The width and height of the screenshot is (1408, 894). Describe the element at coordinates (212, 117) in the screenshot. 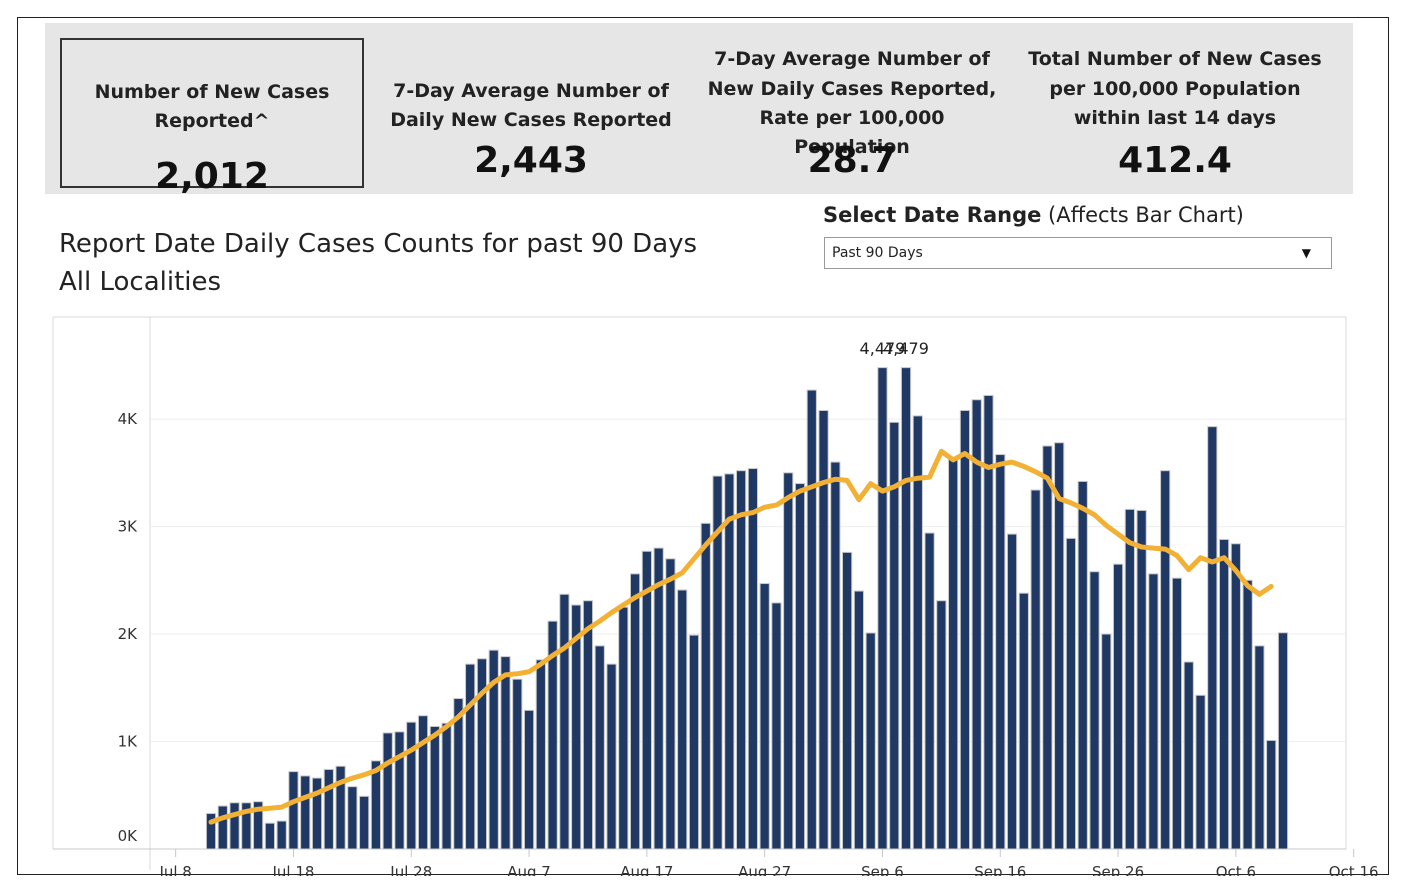

I see `kpi-new-cases: Number of New Cases Reported^ 2,012` at that location.